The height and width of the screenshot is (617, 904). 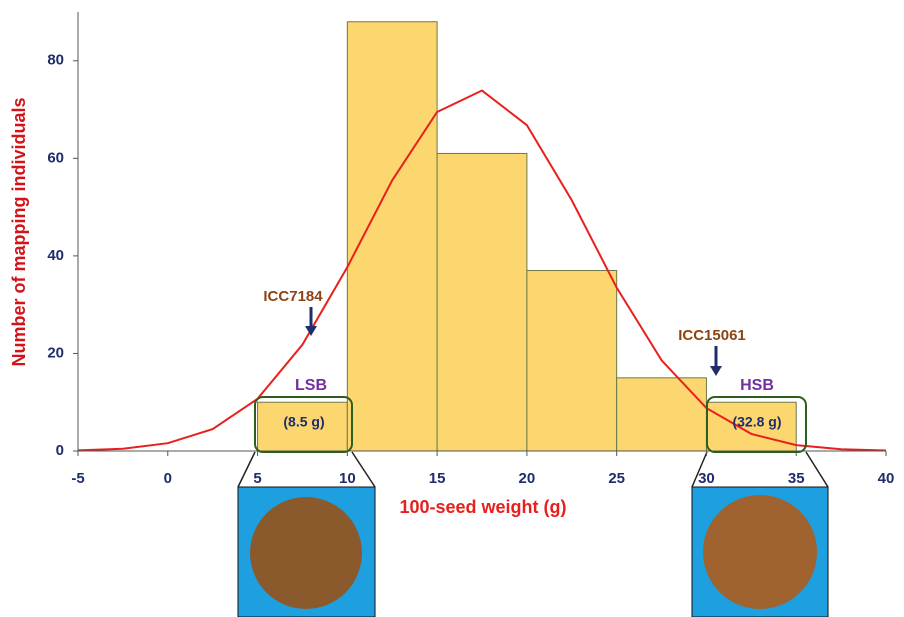 What do you see at coordinates (347, 478) in the screenshot?
I see `x-tick-label: 10` at bounding box center [347, 478].